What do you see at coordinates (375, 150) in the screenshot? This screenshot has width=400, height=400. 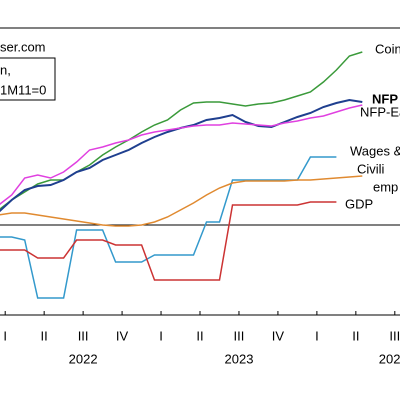 I see `series-label: Wages &` at bounding box center [375, 150].